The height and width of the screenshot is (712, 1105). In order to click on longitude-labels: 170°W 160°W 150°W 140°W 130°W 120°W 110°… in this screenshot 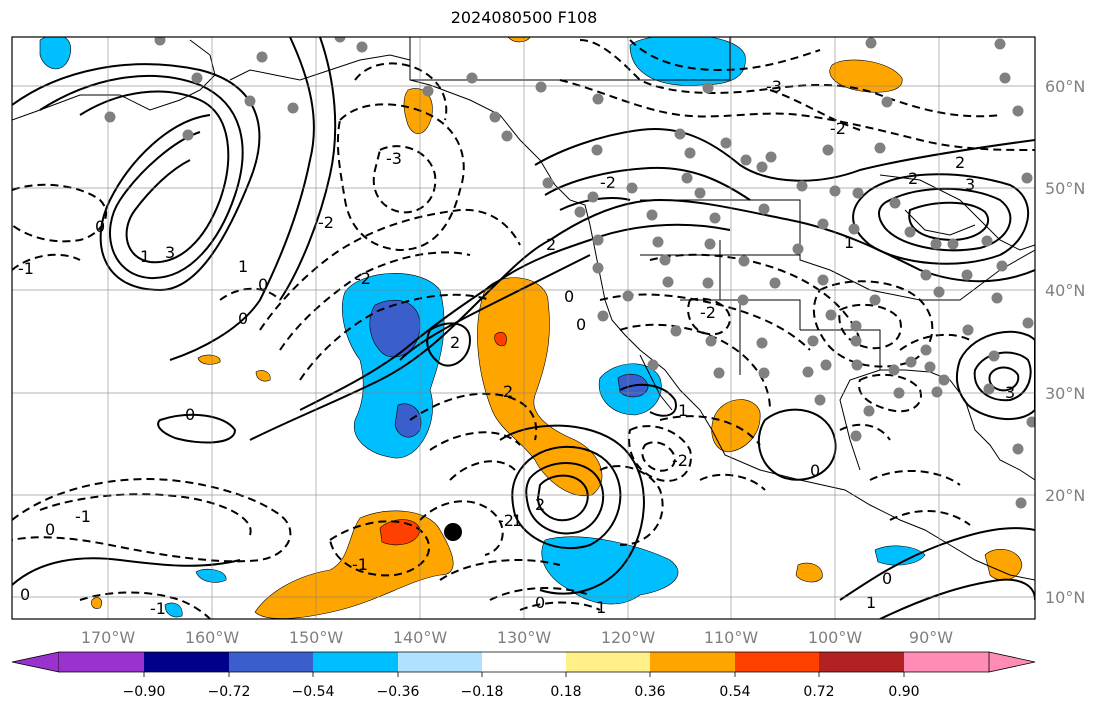, I will do `click(517, 637)`.